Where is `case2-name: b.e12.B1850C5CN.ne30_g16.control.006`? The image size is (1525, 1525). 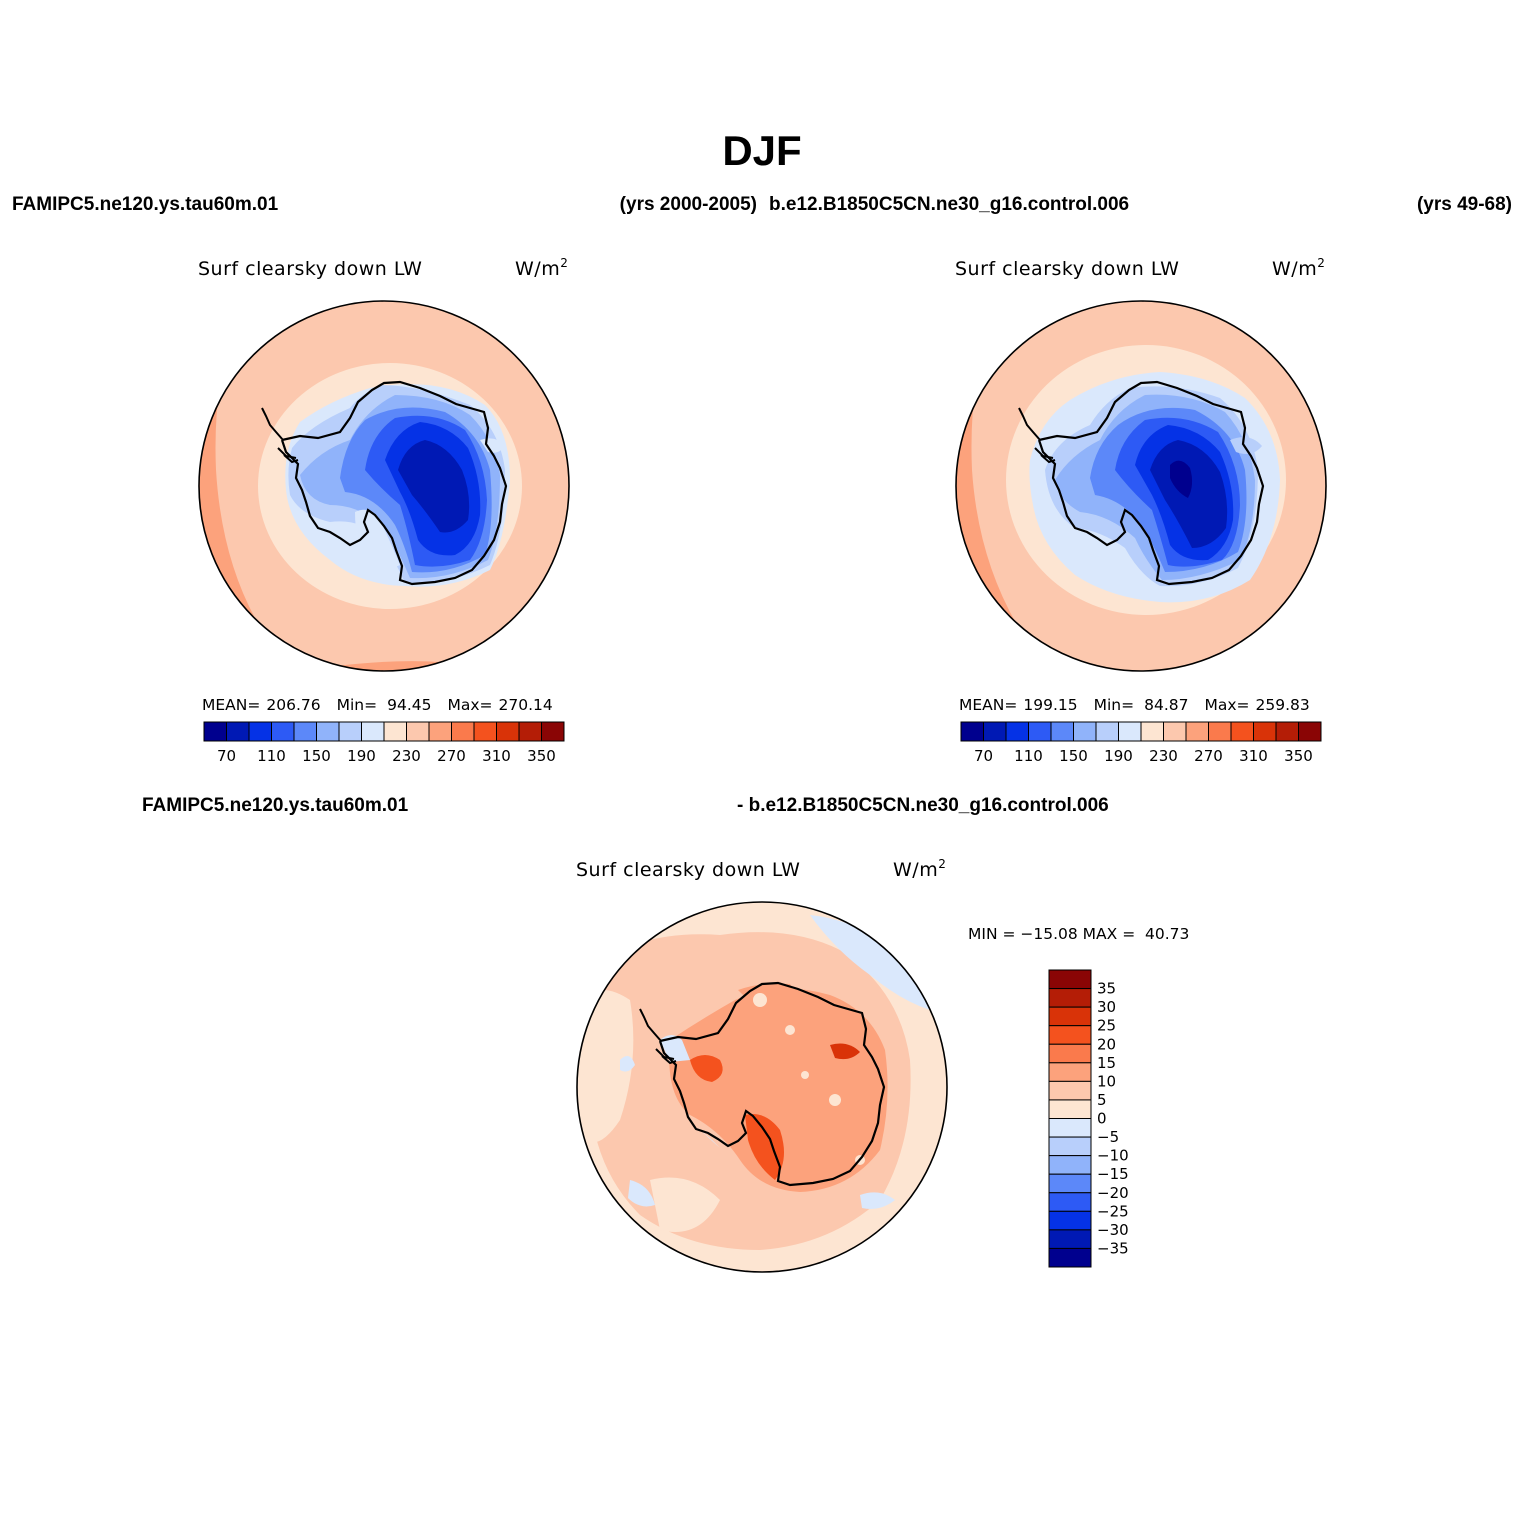 case2-name: b.e12.B1850C5CN.ne30_g16.control.006 is located at coordinates (949, 204).